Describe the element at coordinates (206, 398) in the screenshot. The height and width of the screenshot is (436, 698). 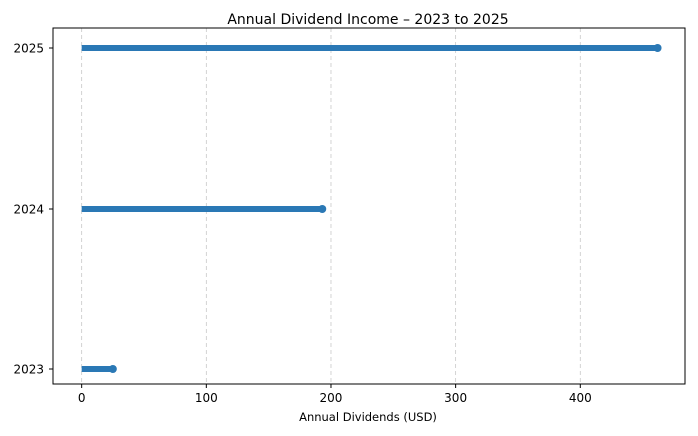
I see `x-tick-label: 100` at that location.